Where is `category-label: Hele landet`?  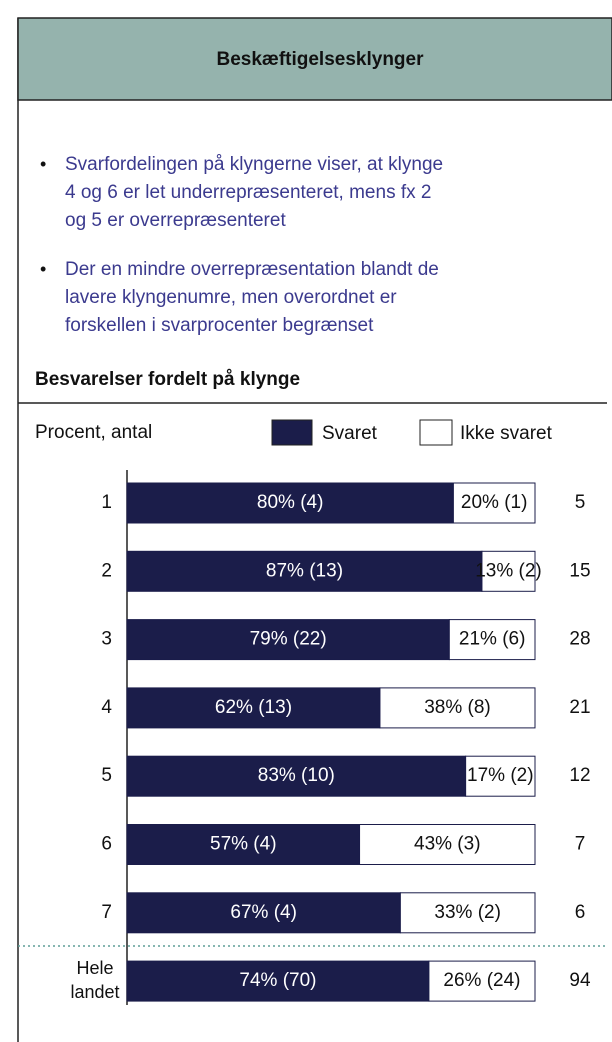
category-label: Hele landet is located at coordinates (94, 980).